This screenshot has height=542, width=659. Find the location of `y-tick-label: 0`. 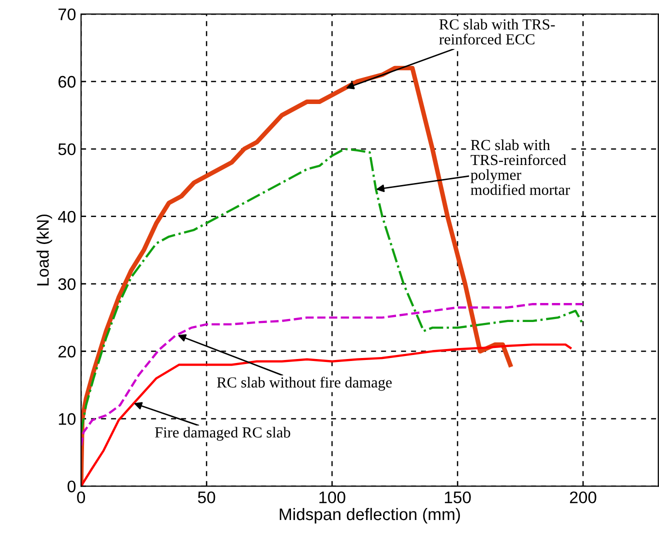

y-tick-label: 0 is located at coordinates (72, 486).